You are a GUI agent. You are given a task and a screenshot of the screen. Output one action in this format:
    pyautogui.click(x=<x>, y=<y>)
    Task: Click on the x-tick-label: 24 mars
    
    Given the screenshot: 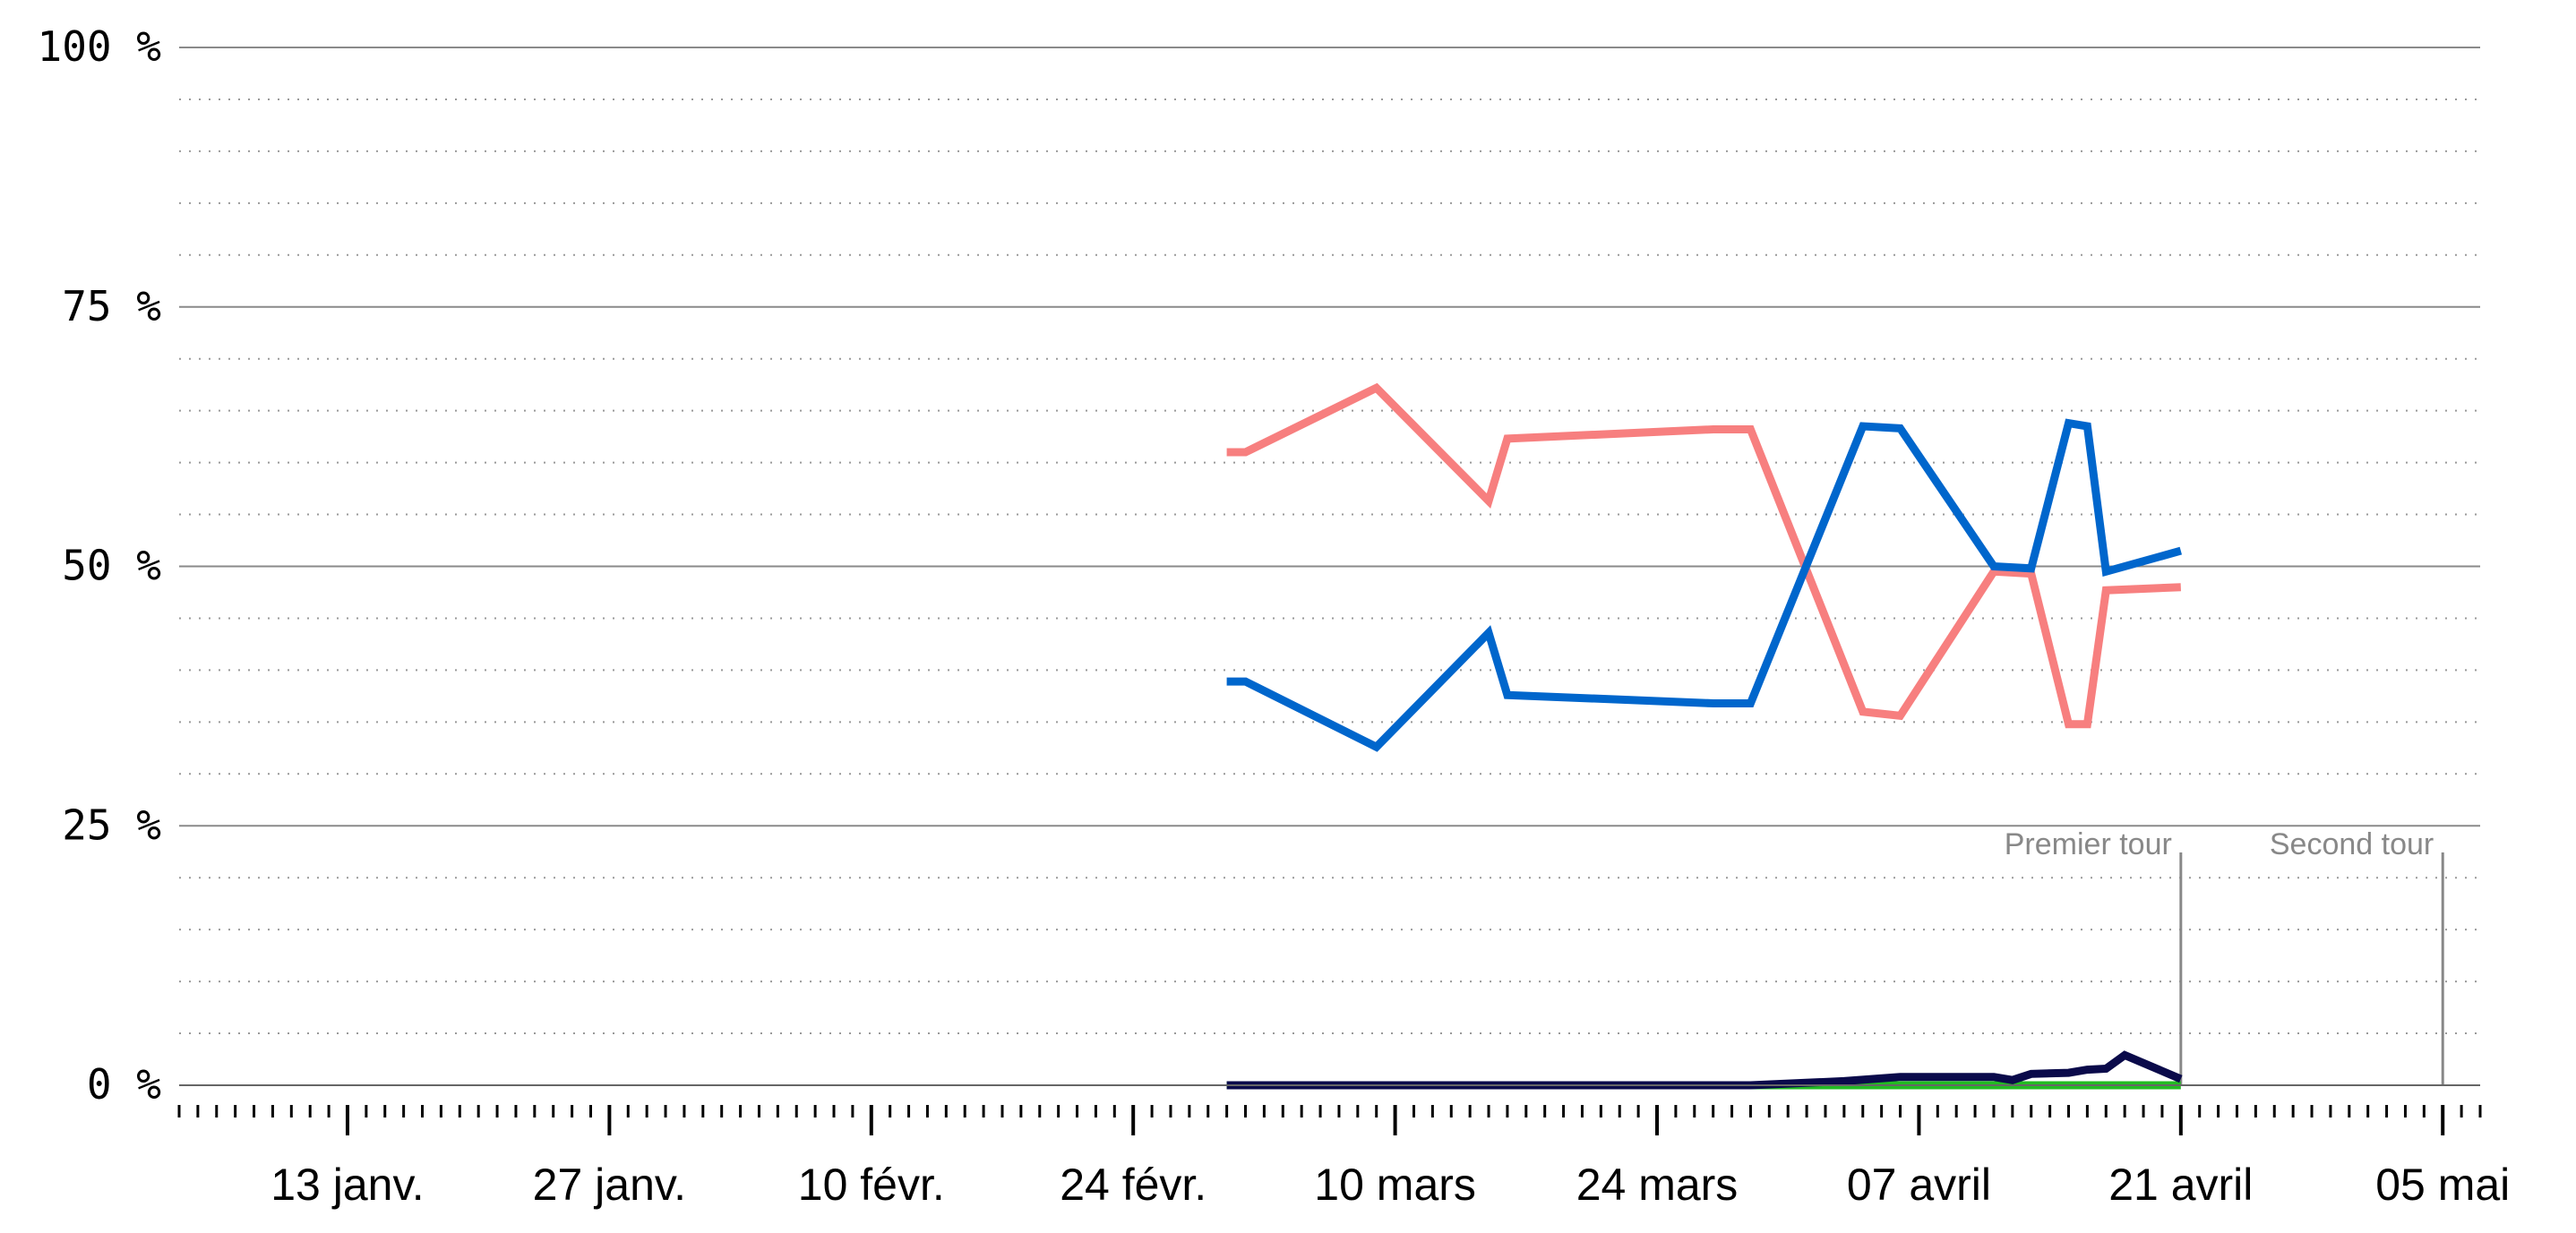 What is the action you would take?
    pyautogui.click(x=1657, y=1185)
    